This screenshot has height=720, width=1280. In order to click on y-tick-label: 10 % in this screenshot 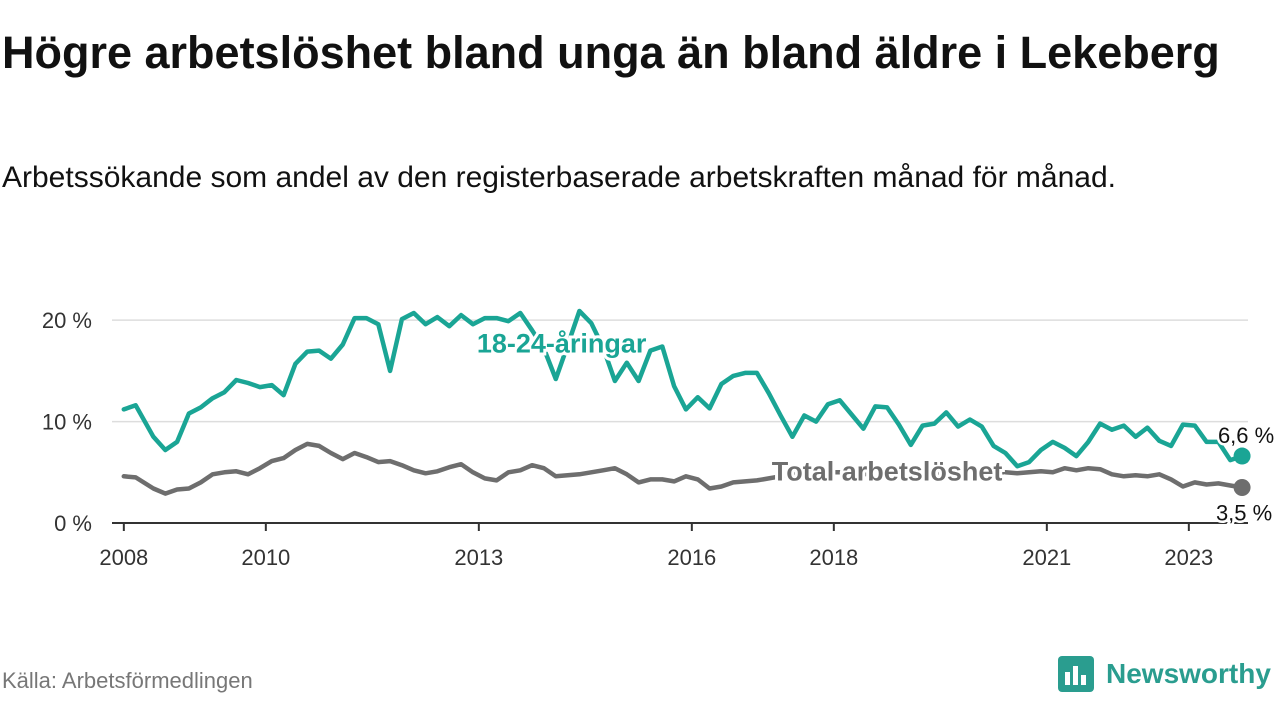, I will do `click(67, 422)`.